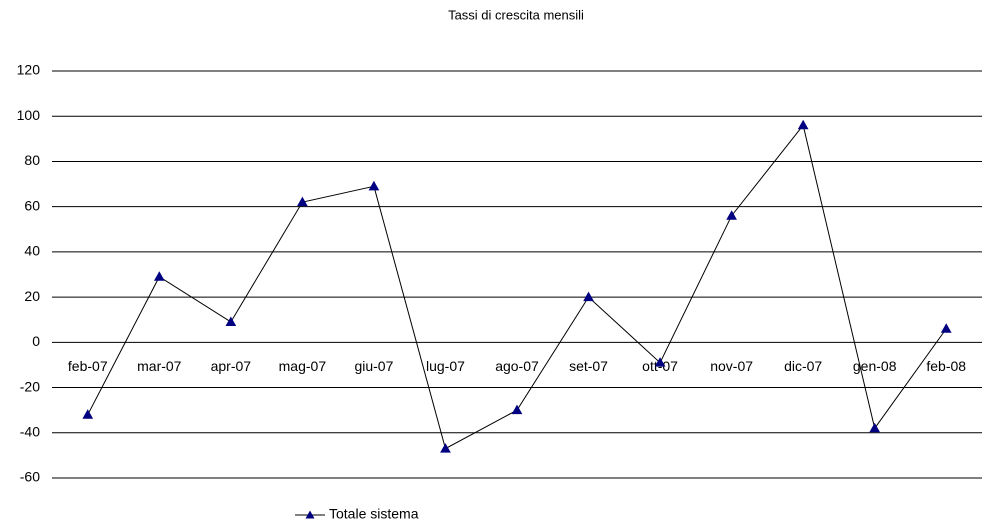  I want to click on y-tick-label: 0, so click(36, 341).